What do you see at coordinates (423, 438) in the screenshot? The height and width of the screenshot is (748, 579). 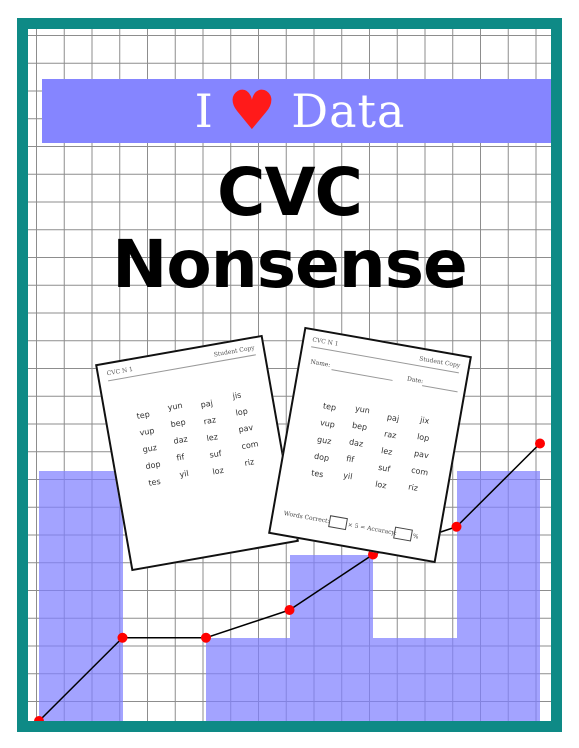 I see `sheet-right-word: lop` at bounding box center [423, 438].